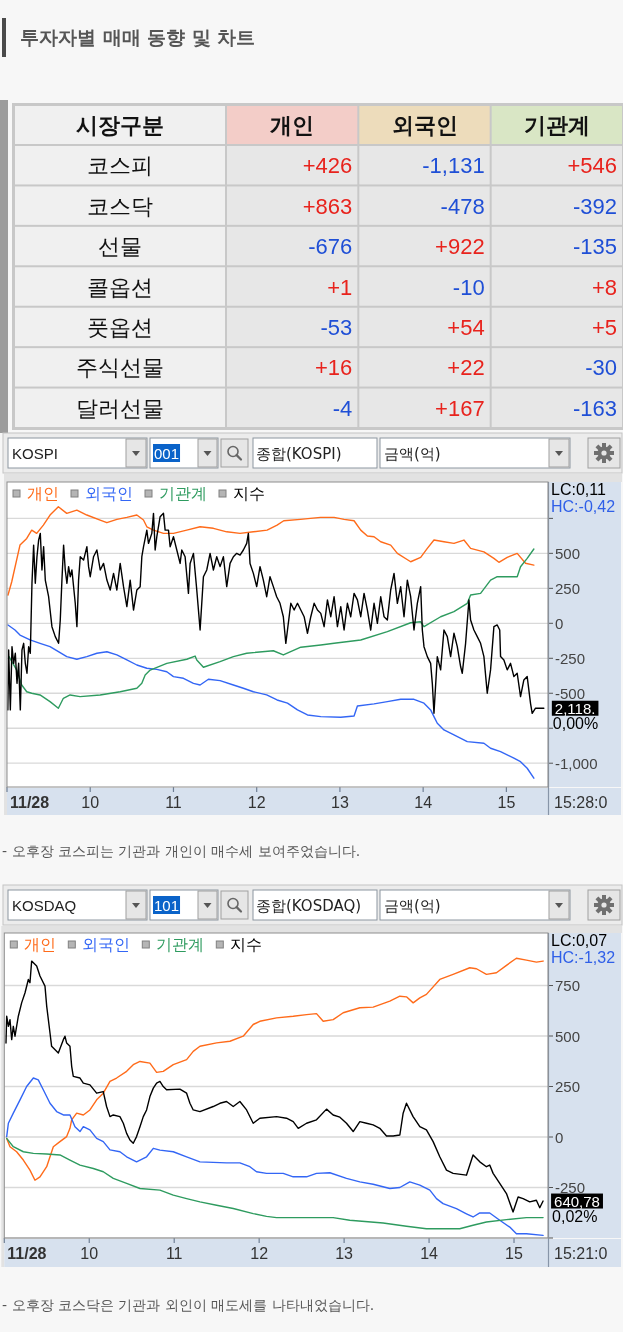 This screenshot has height=1332, width=623. Describe the element at coordinates (120, 287) in the screenshot. I see `y-tick-label: 콜옵션` at that location.